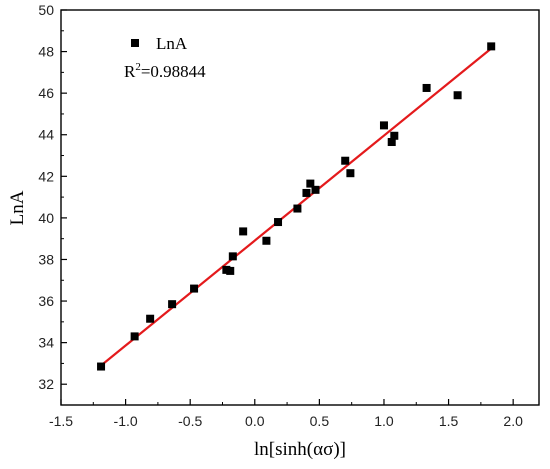 Image resolution: width=550 pixels, height=469 pixels. Describe the element at coordinates (138, 67) in the screenshot. I see `r-squared-superscript: 2` at that location.